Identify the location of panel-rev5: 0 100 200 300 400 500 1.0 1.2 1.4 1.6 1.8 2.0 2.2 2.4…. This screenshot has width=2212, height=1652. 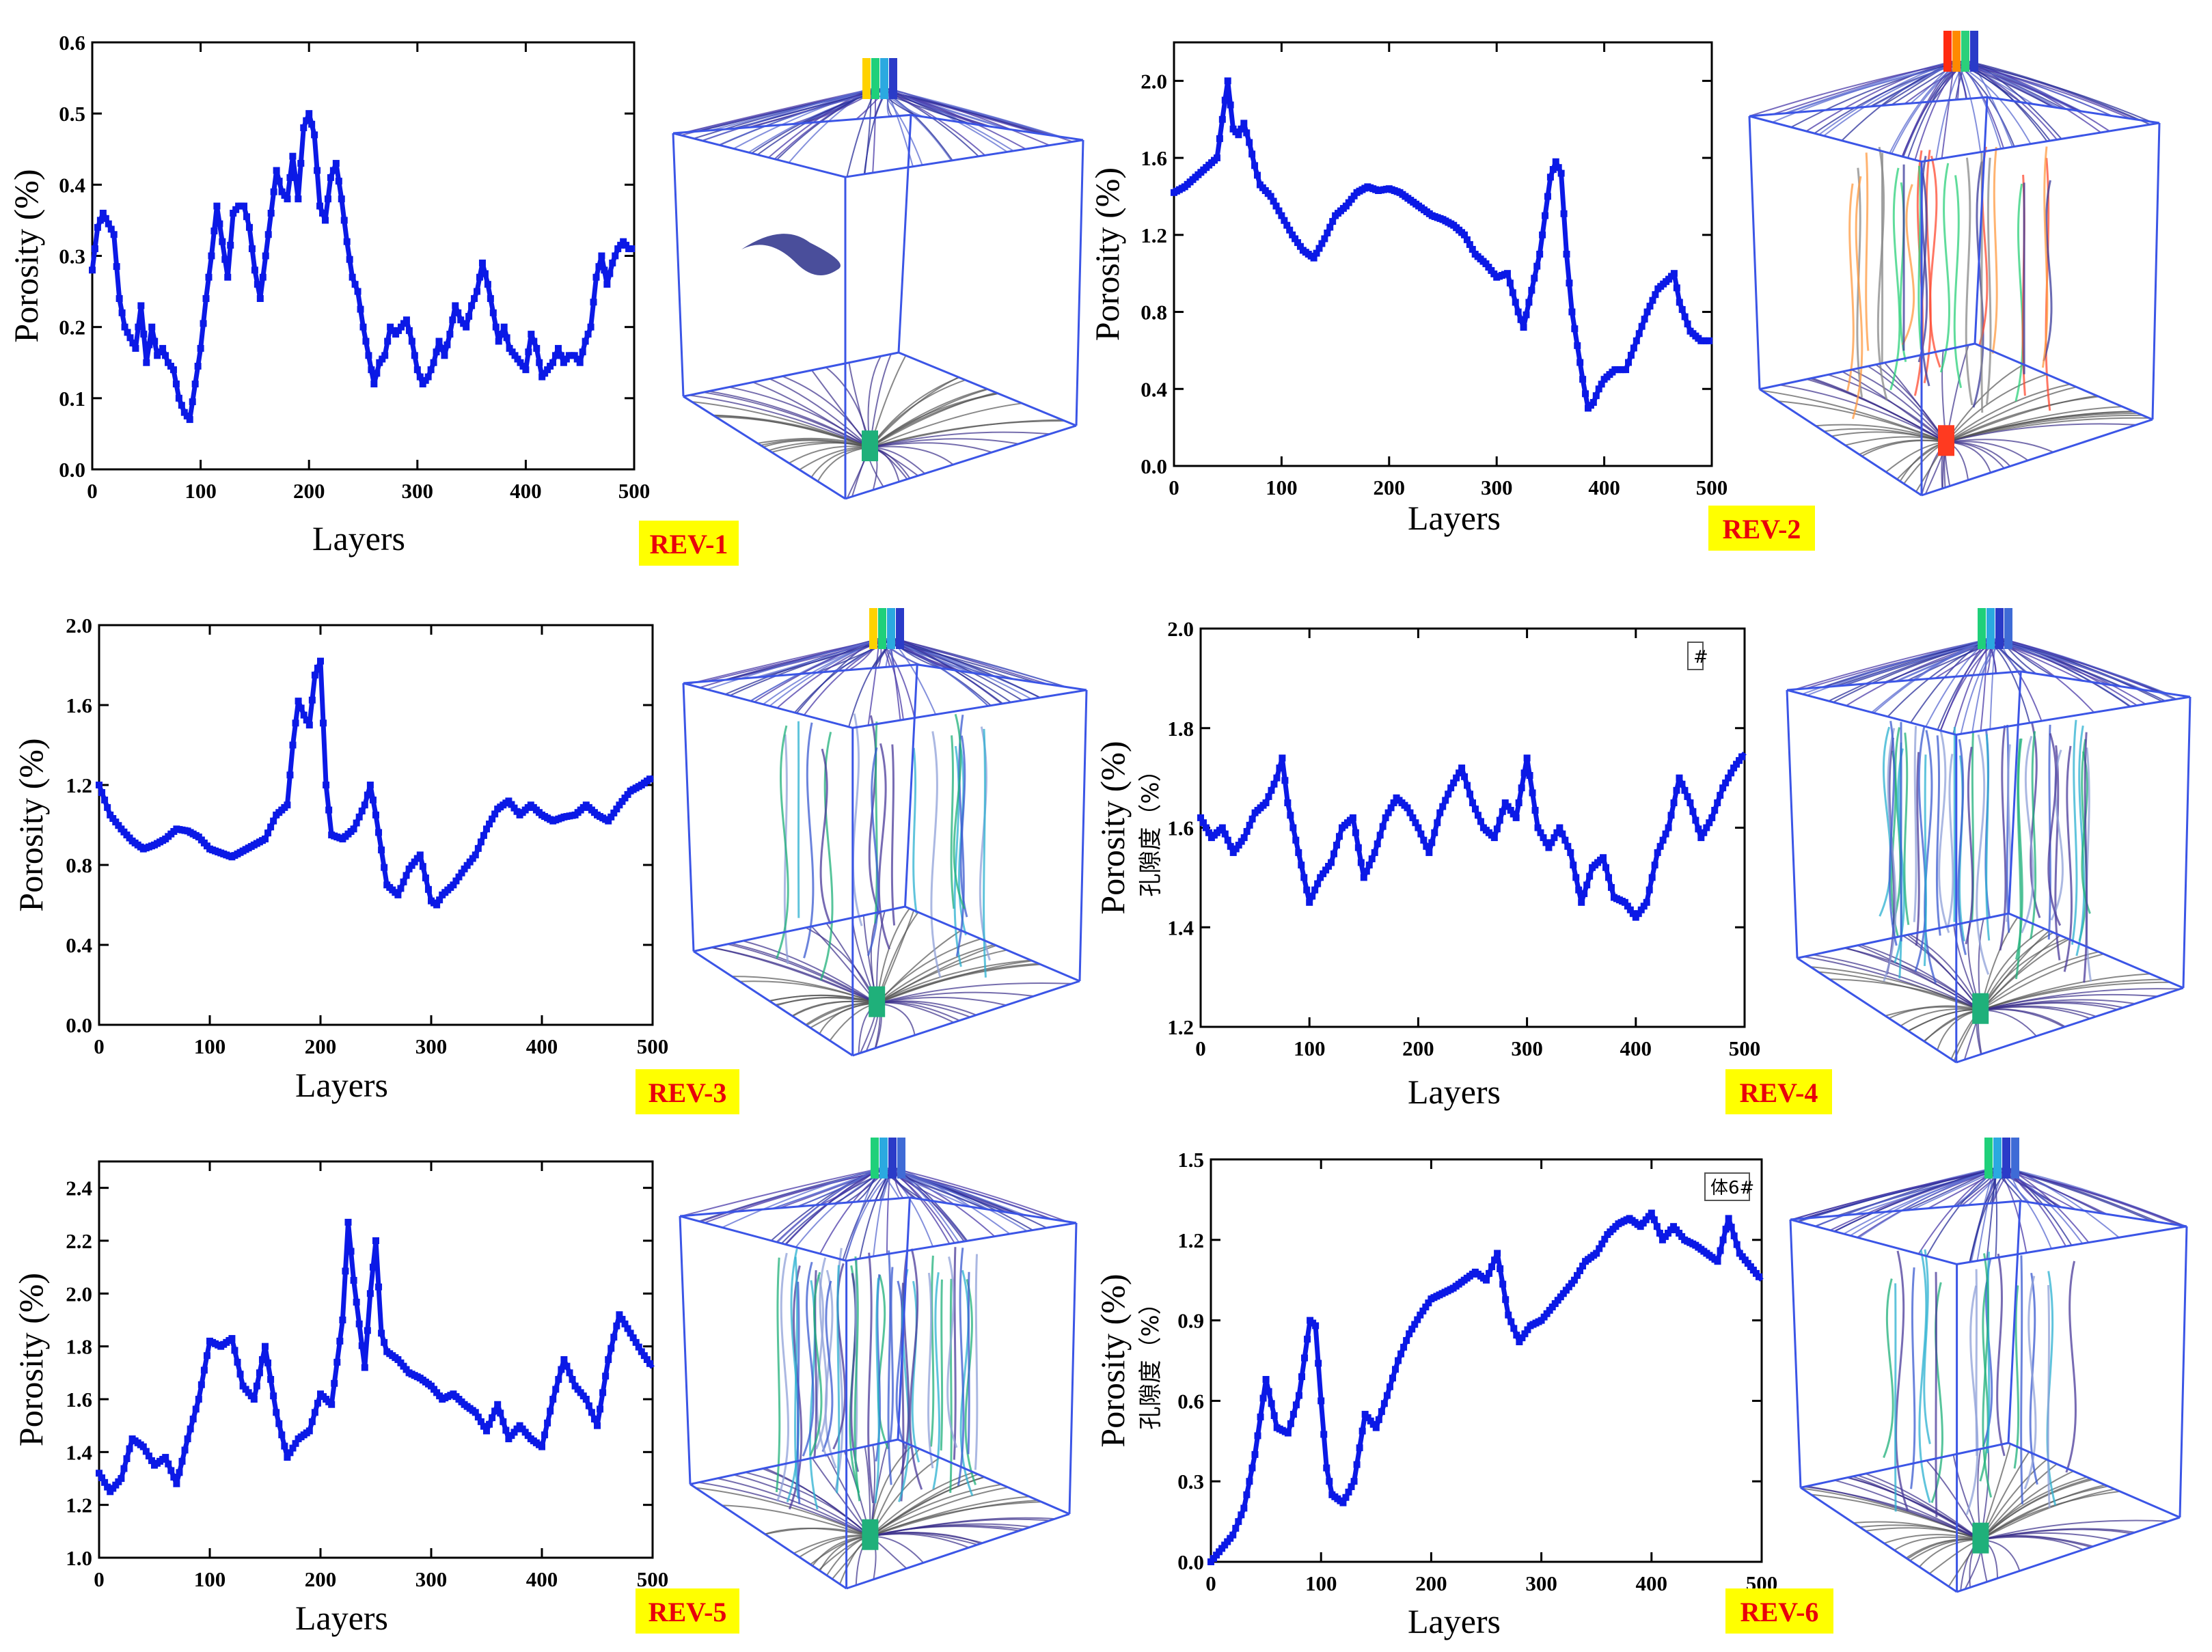
(545, 1387).